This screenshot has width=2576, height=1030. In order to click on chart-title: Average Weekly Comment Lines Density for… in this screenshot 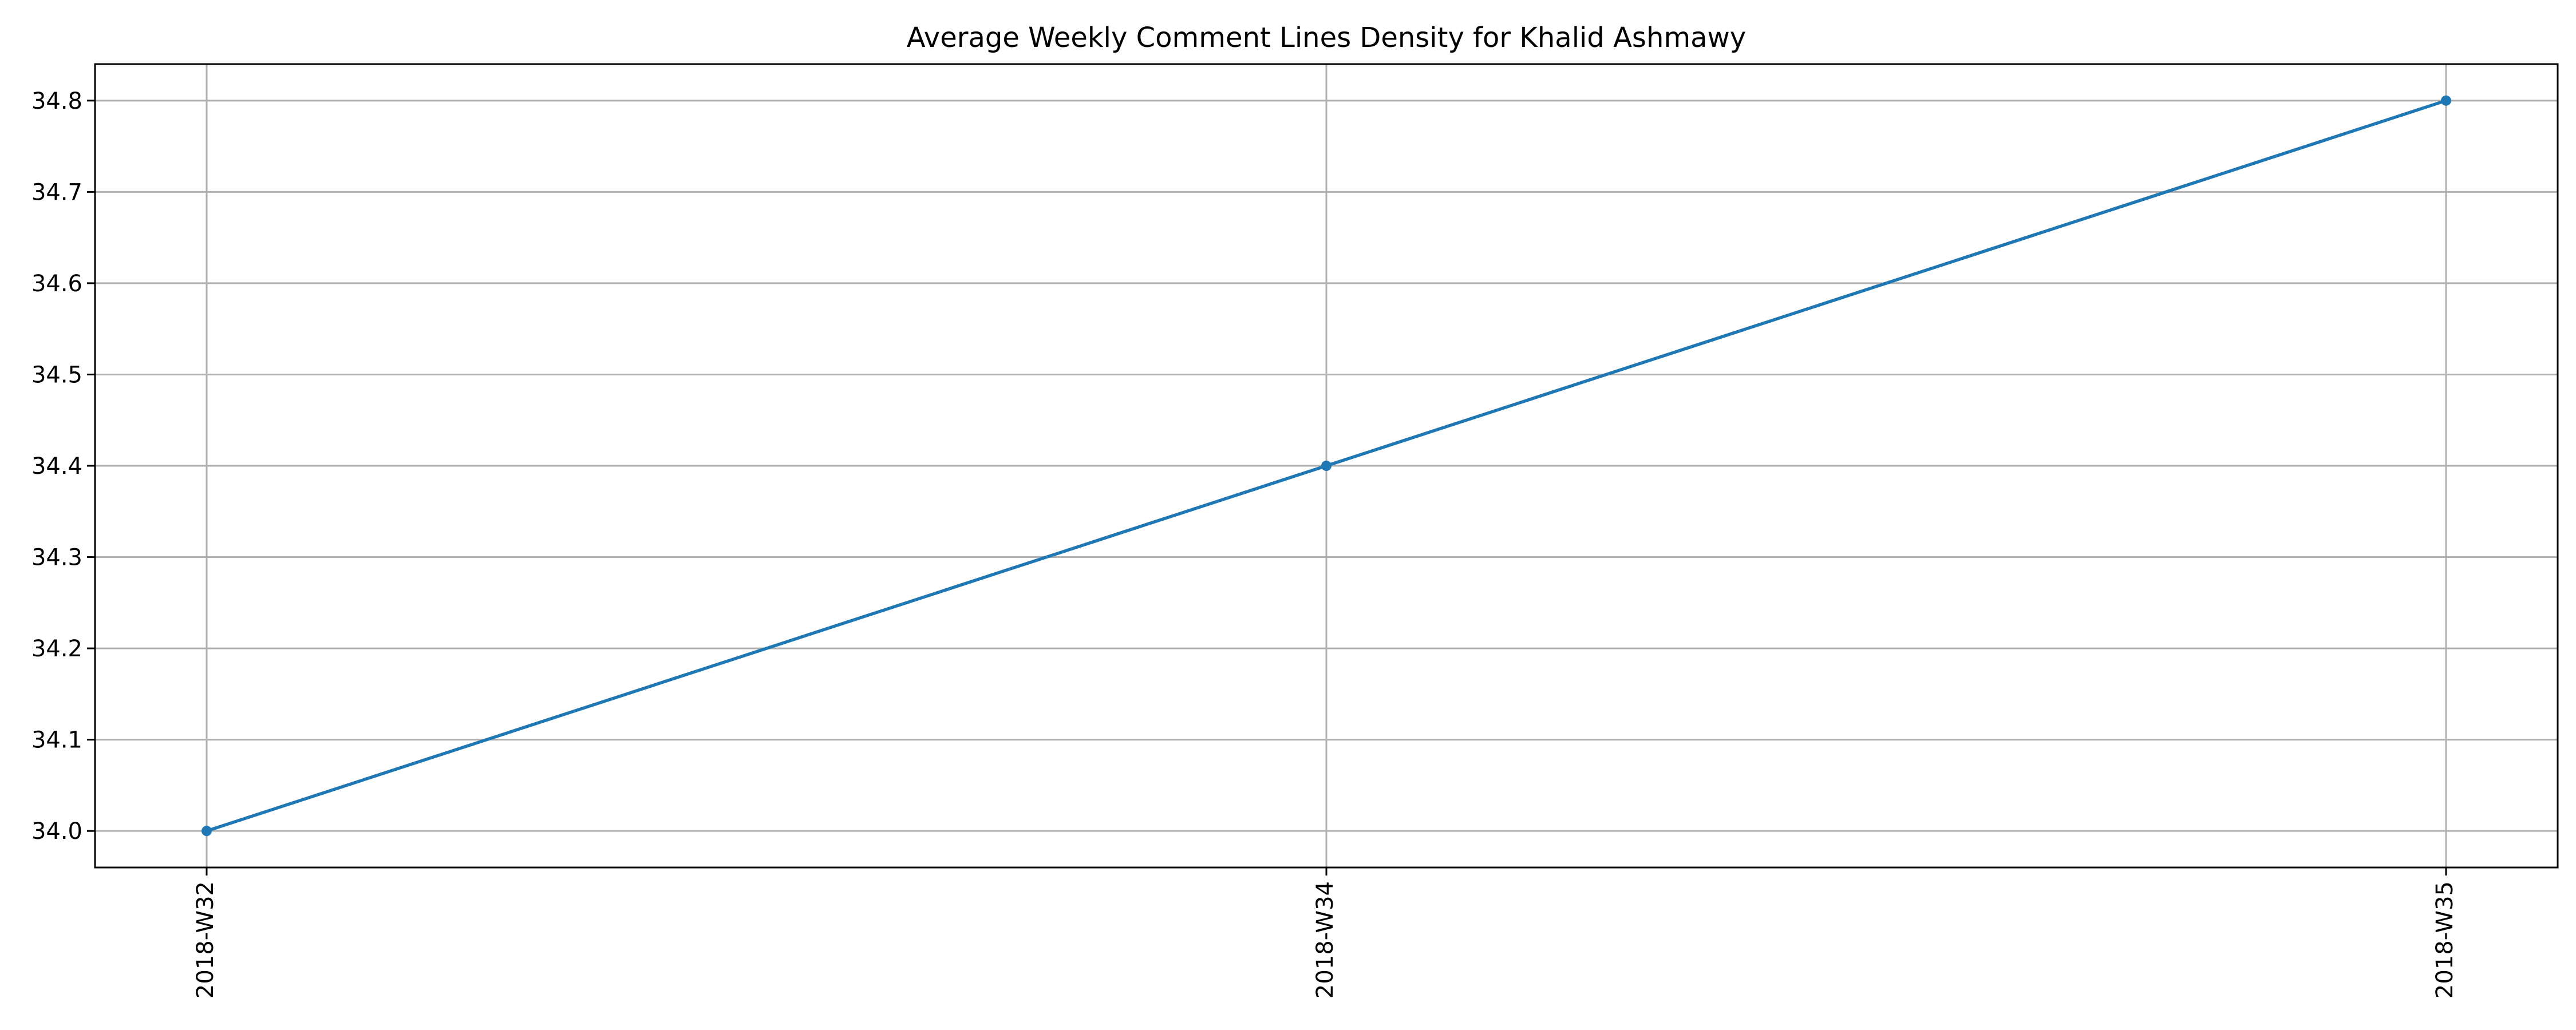, I will do `click(1326, 38)`.